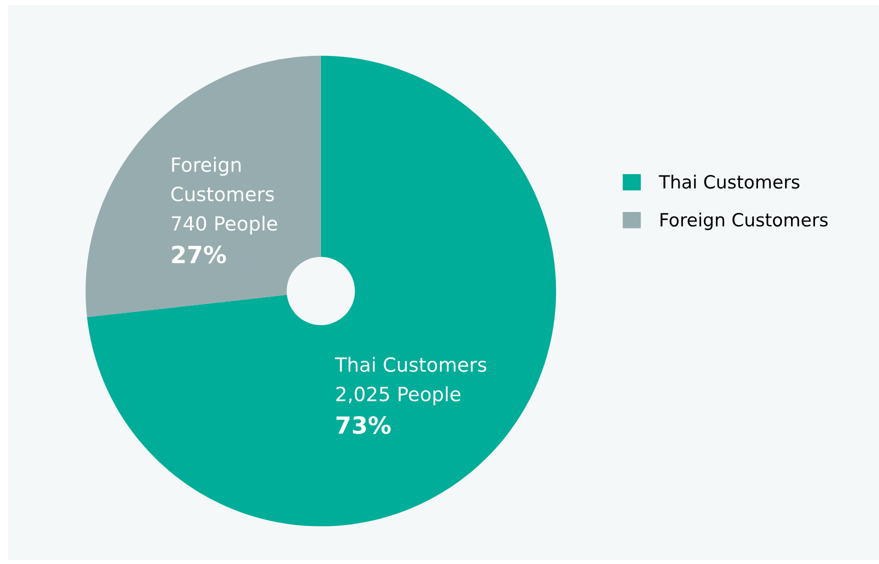  Describe the element at coordinates (398, 410) in the screenshot. I see `data-label: 2,025 People 73%` at that location.